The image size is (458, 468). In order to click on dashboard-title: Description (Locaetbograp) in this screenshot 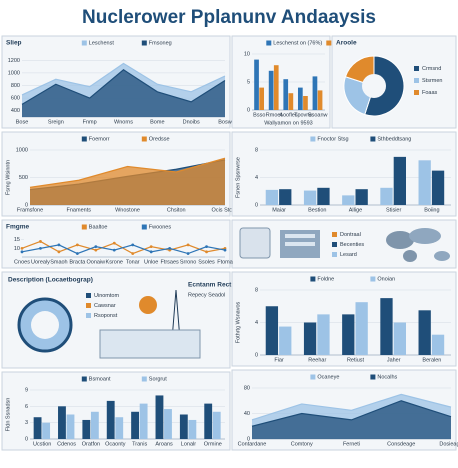, I will do `click(50, 280)`.